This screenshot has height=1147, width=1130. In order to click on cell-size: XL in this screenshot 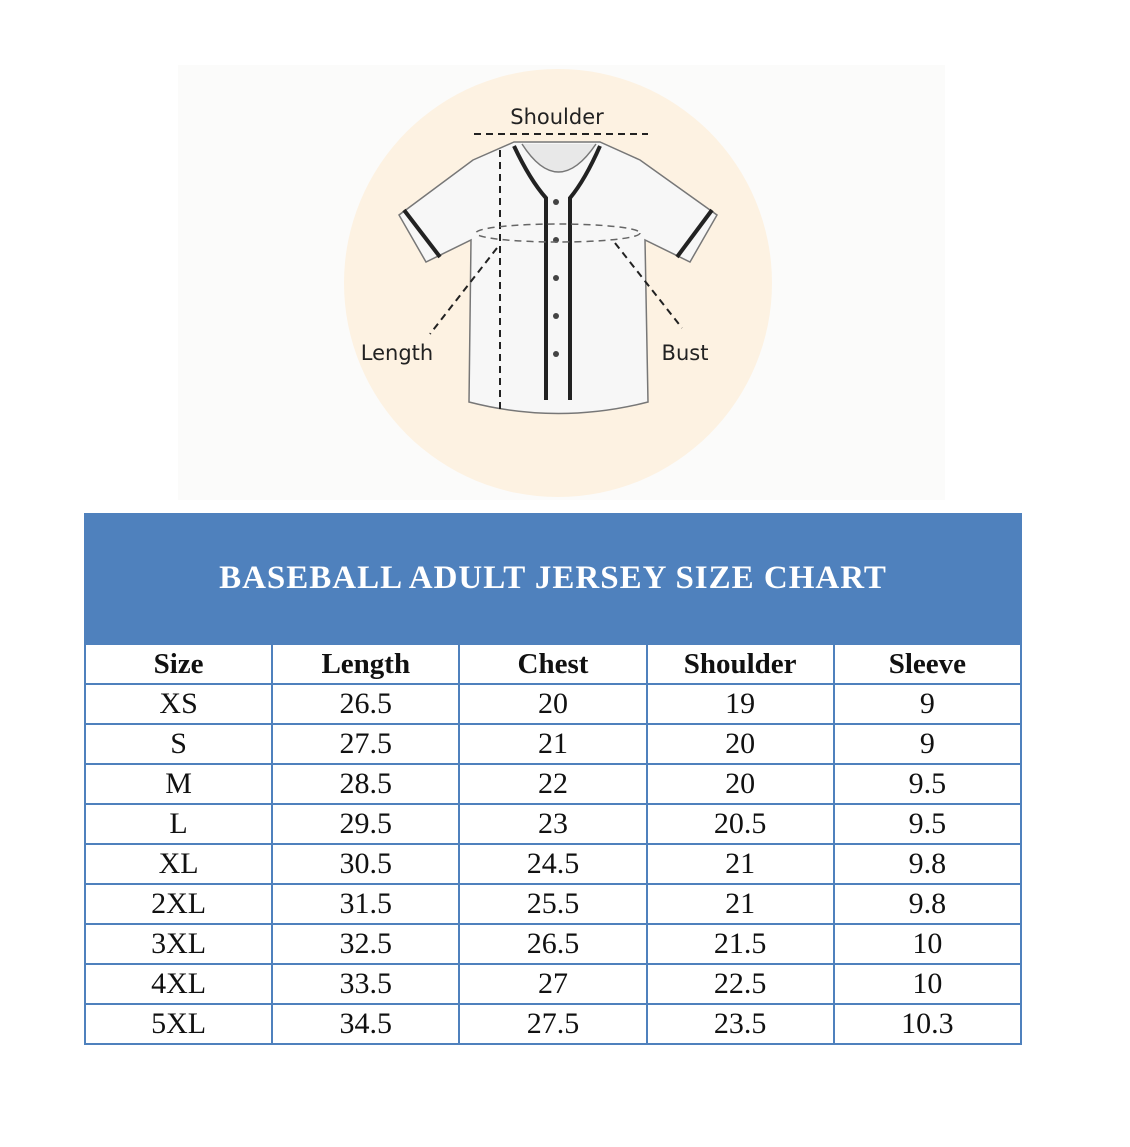, I will do `click(178, 864)`.